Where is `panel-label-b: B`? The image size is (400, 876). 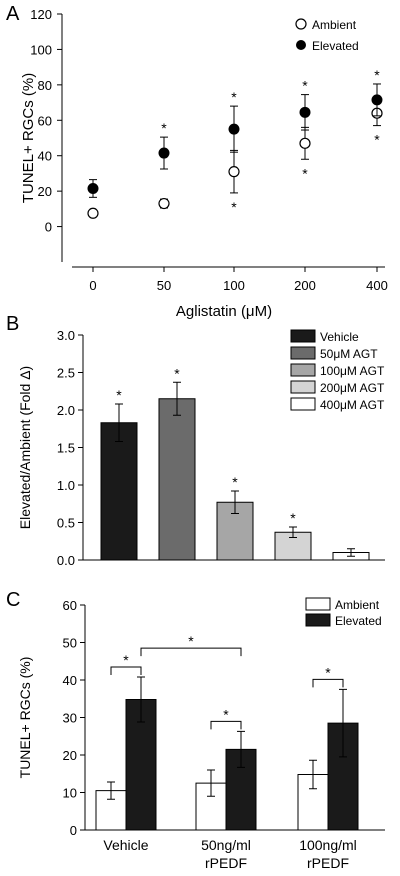 panel-label-b: B is located at coordinates (12, 324).